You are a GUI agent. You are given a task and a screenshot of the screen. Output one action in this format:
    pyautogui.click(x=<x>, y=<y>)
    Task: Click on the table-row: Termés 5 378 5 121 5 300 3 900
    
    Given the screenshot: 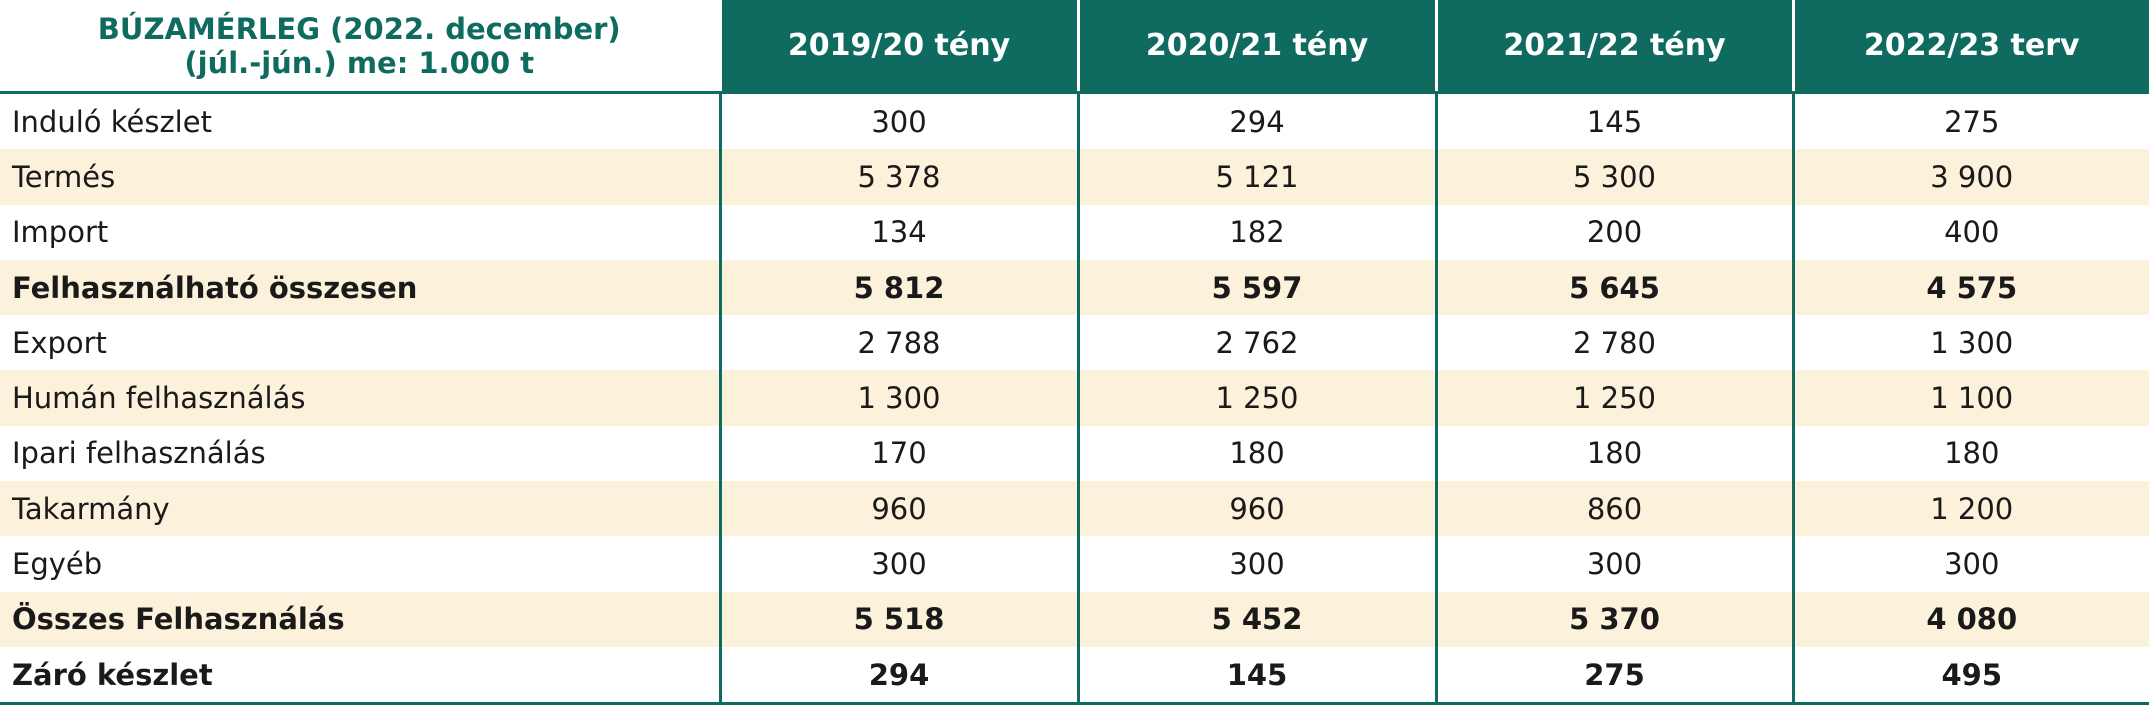 What is the action you would take?
    pyautogui.click(x=1074, y=177)
    